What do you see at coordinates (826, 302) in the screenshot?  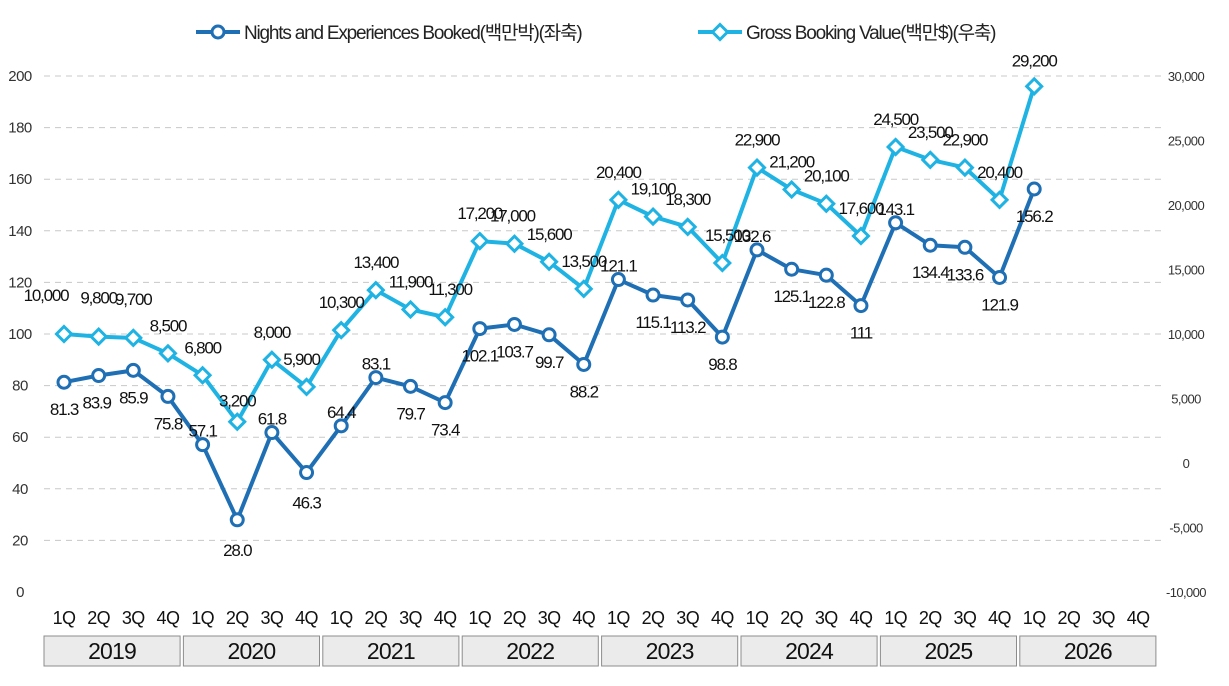 I see `nights-booked-label: 122.8` at bounding box center [826, 302].